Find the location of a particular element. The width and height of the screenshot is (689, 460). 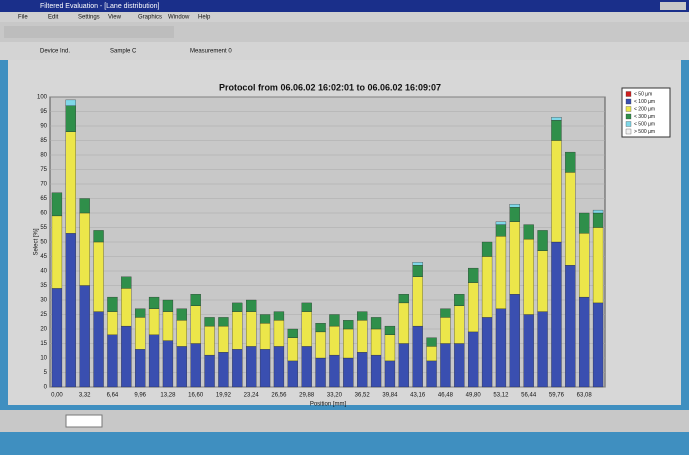

legend-label: < 500 µm is located at coordinates (644, 124).